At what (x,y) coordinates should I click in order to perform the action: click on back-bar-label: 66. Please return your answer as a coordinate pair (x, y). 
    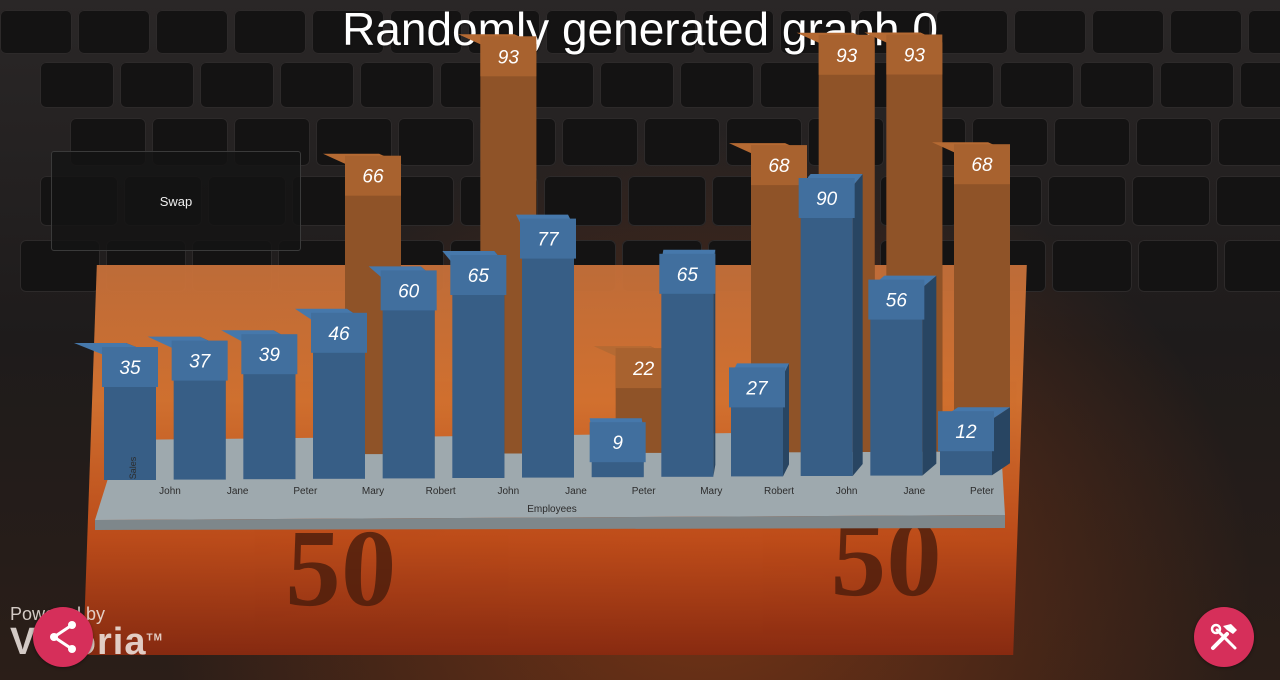
    Looking at the image, I should click on (373, 177).